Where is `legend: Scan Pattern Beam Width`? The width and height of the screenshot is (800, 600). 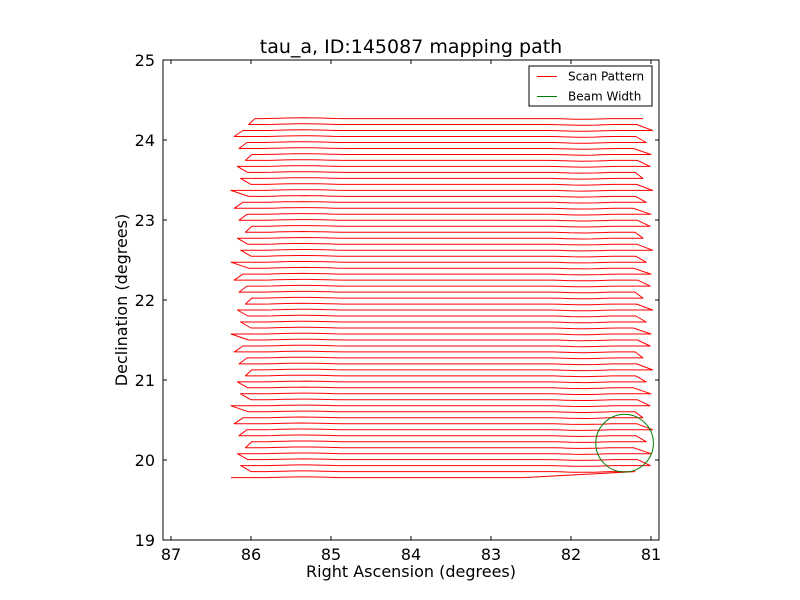 legend: Scan Pattern Beam Width is located at coordinates (590, 86).